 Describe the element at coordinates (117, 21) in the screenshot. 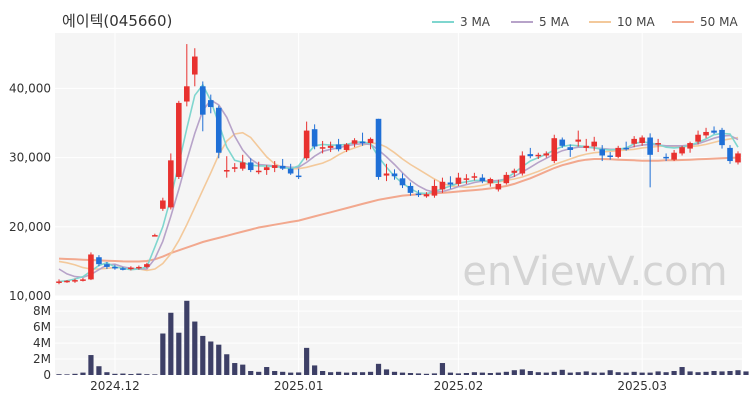

I see `chart-title: 에이텍(045660)` at that location.